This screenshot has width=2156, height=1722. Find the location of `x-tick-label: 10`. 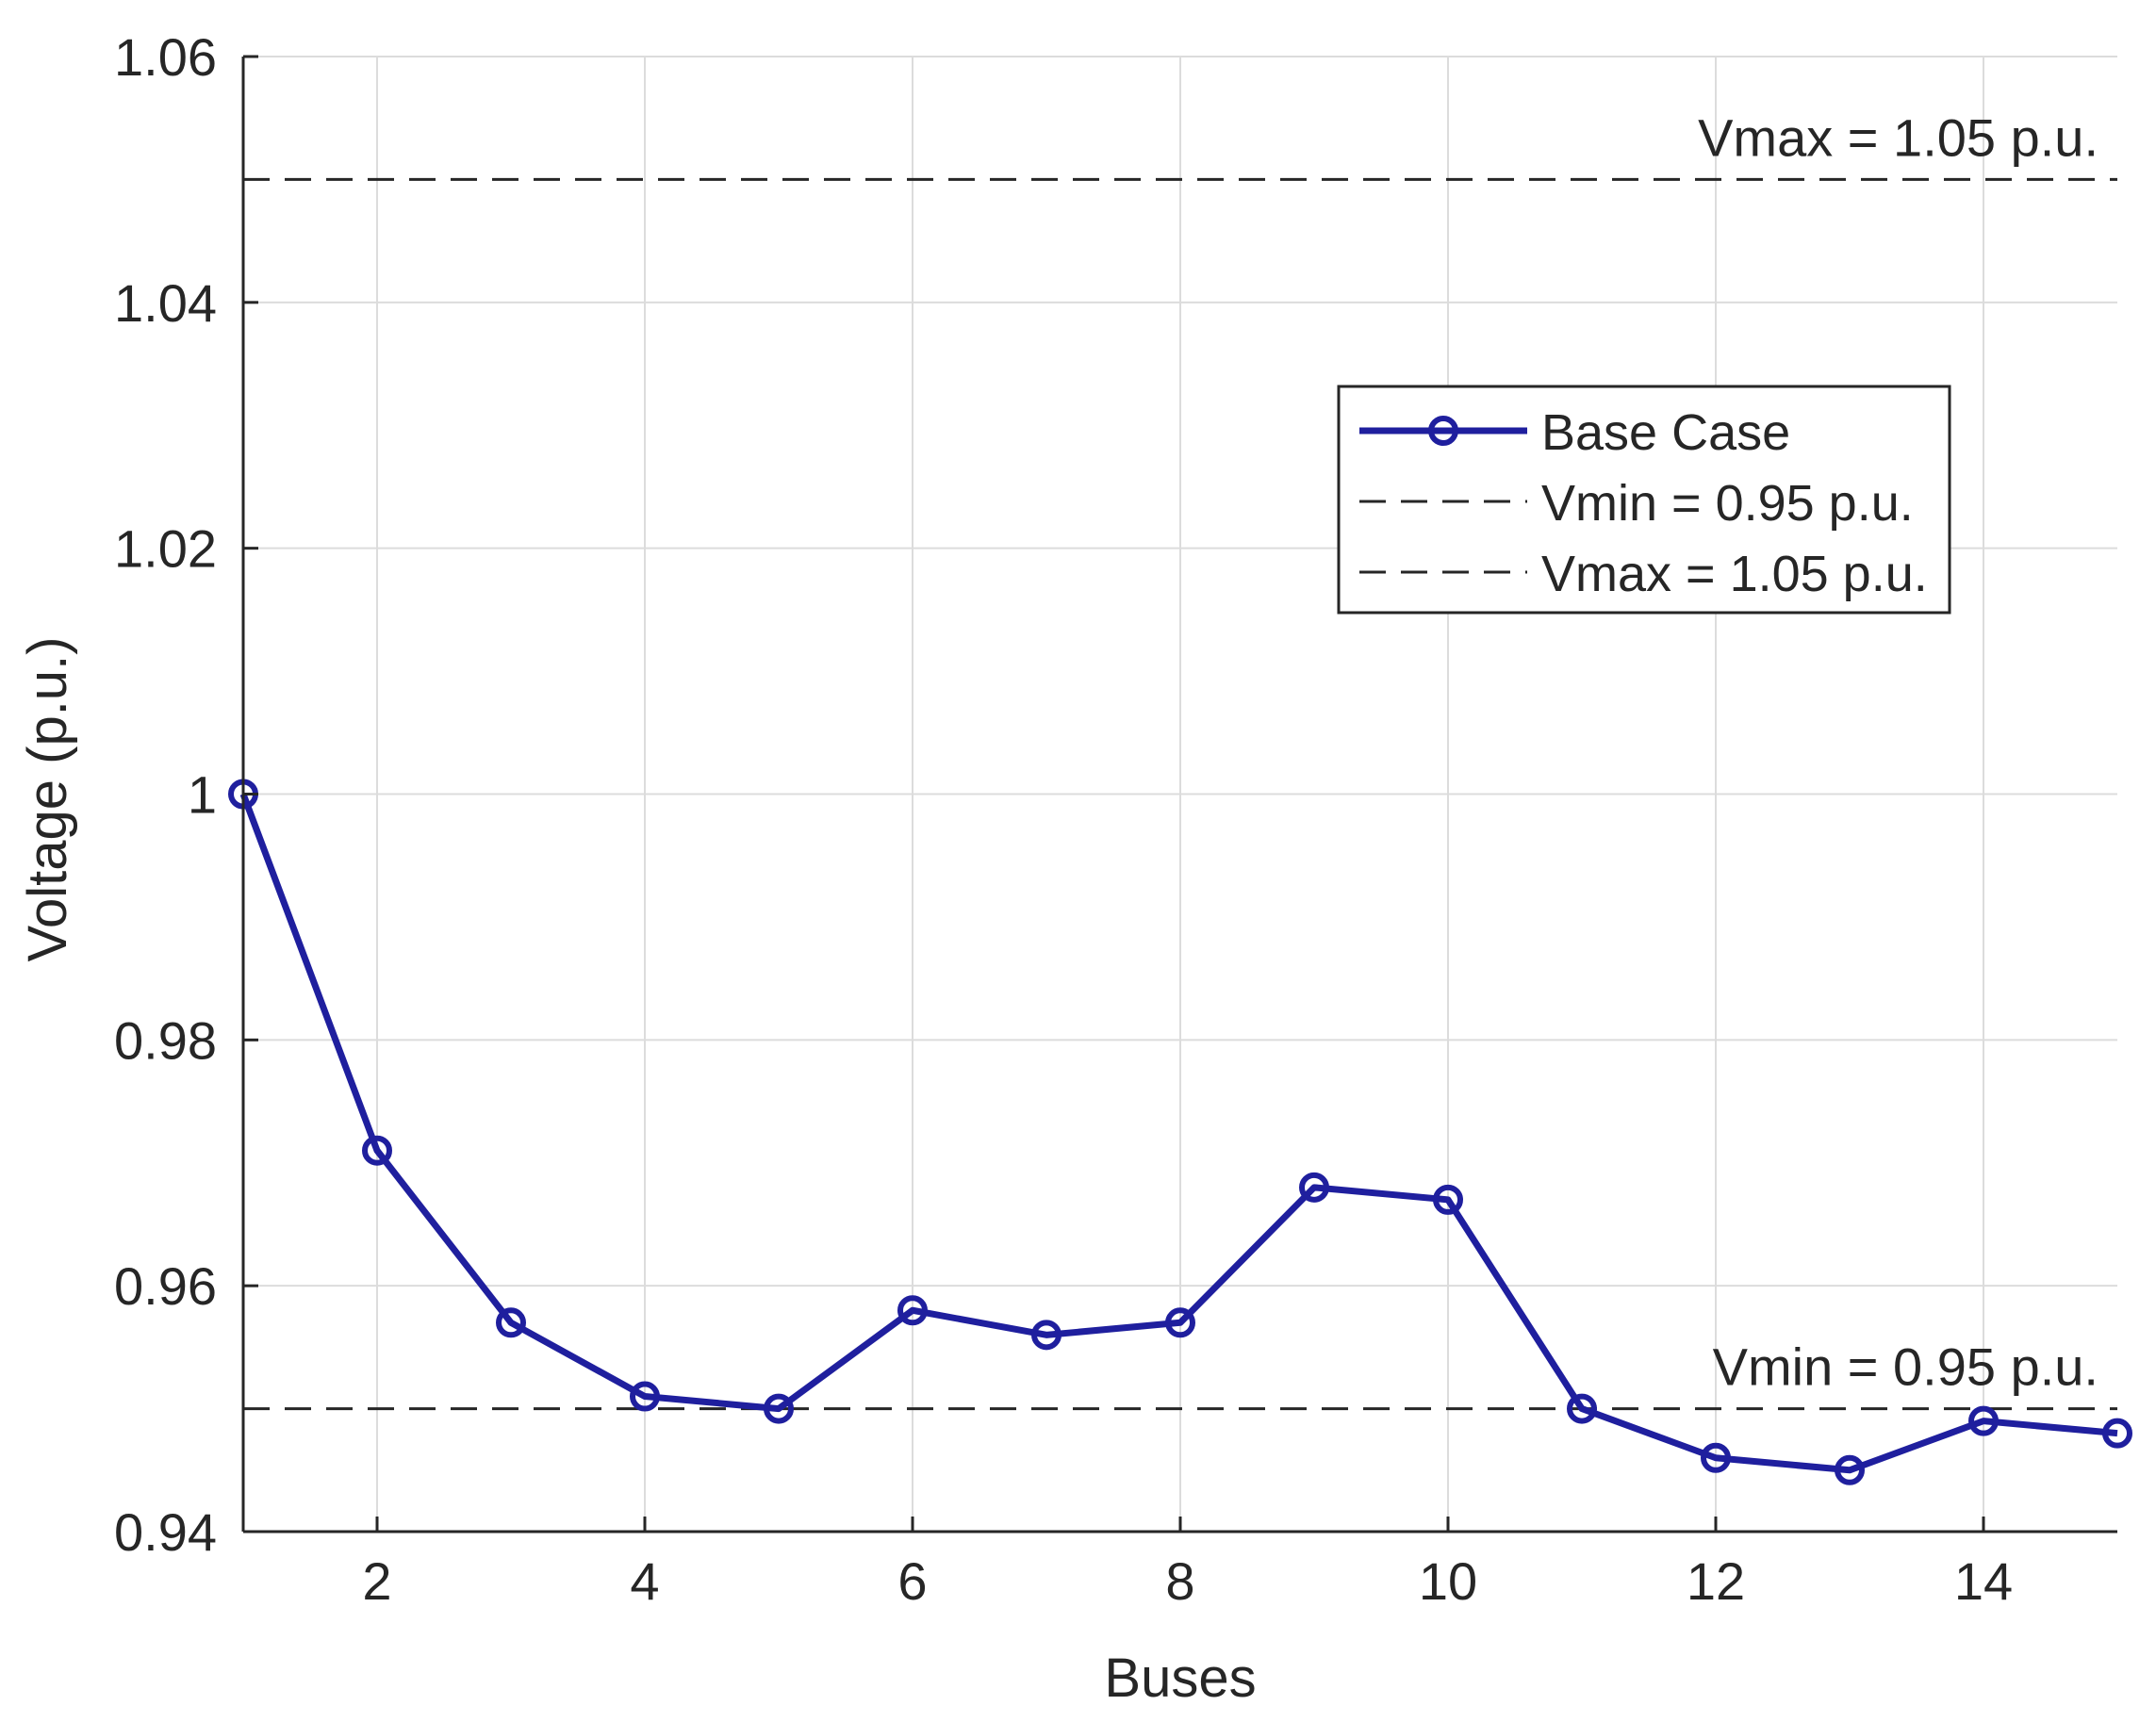

x-tick-label: 10 is located at coordinates (1448, 1581).